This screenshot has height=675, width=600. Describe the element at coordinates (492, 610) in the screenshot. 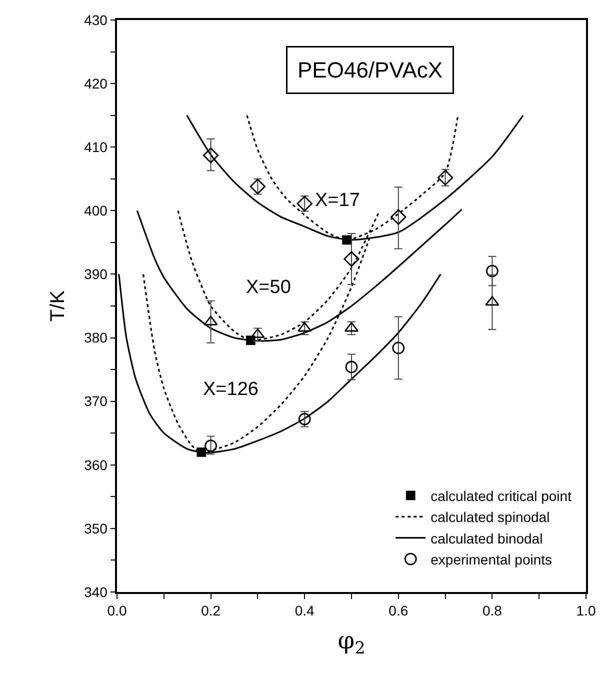

I see `x-tick-label: 0.8` at that location.